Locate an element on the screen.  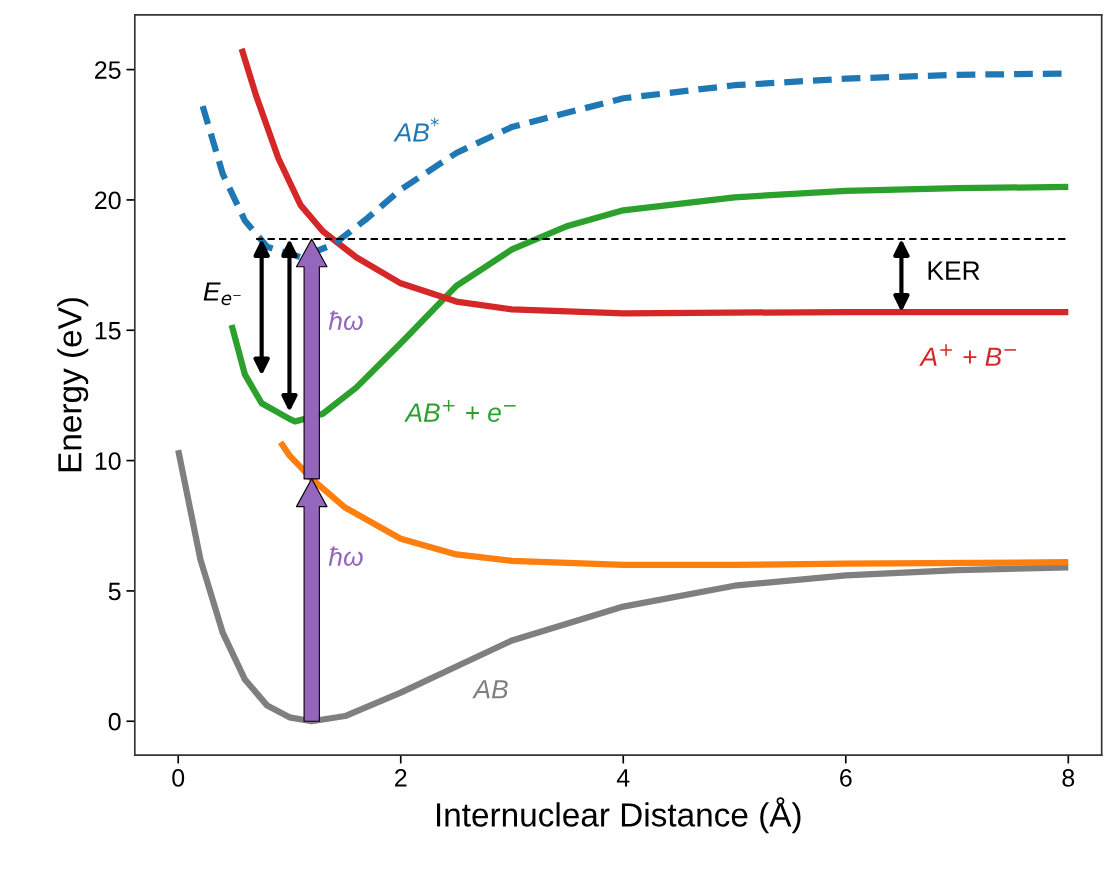
x-tick-label: 8 is located at coordinates (1068, 777).